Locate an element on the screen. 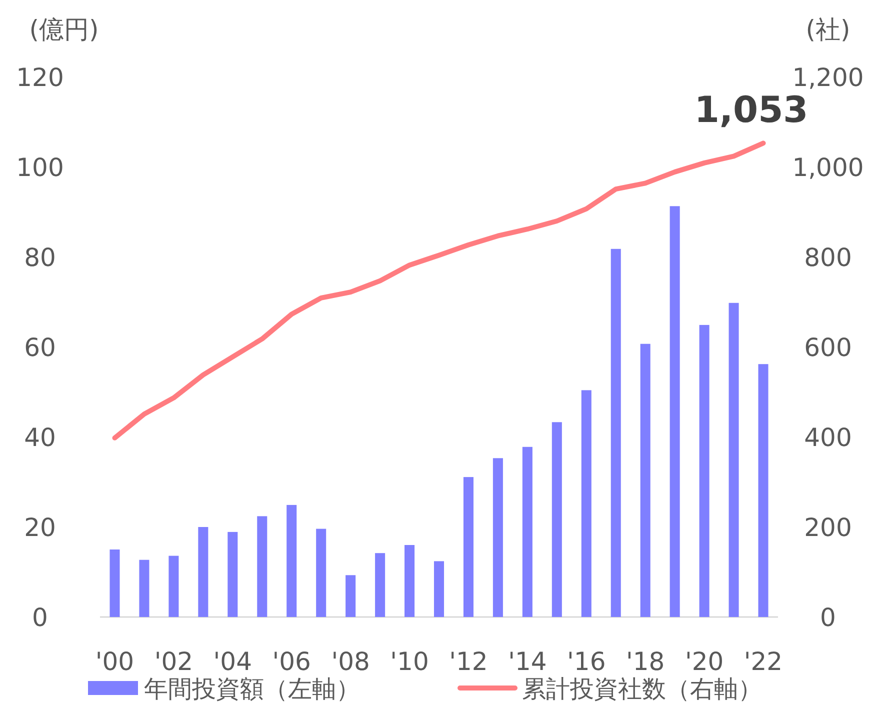 Image resolution: width=882 pixels, height=709 pixels. y2-tick-label: 800 is located at coordinates (828, 257).